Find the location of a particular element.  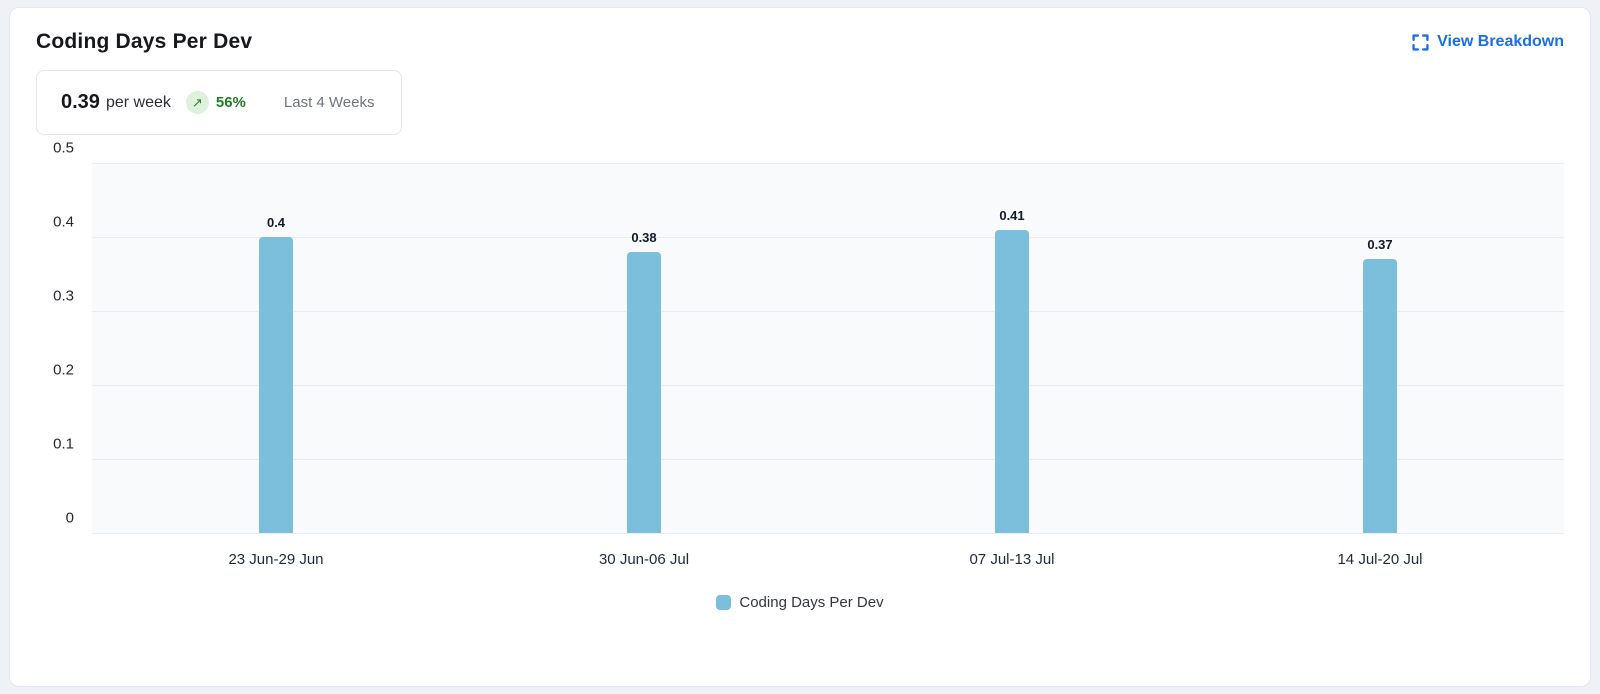

bar-07 Jul-13 Jul is located at coordinates (1012, 381).